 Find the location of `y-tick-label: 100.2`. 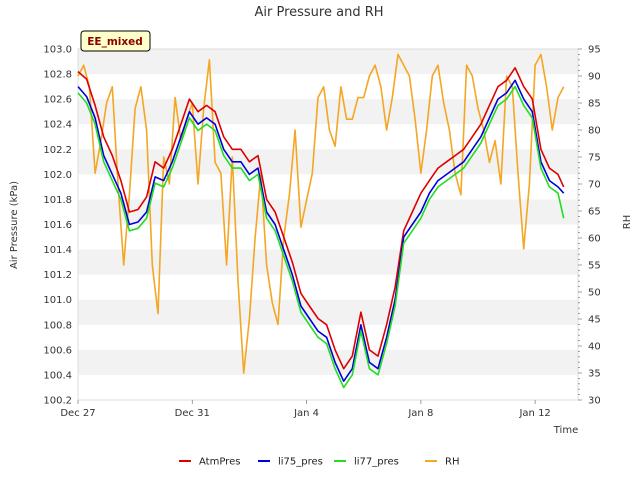

y-tick-label: 100.2 is located at coordinates (57, 401).